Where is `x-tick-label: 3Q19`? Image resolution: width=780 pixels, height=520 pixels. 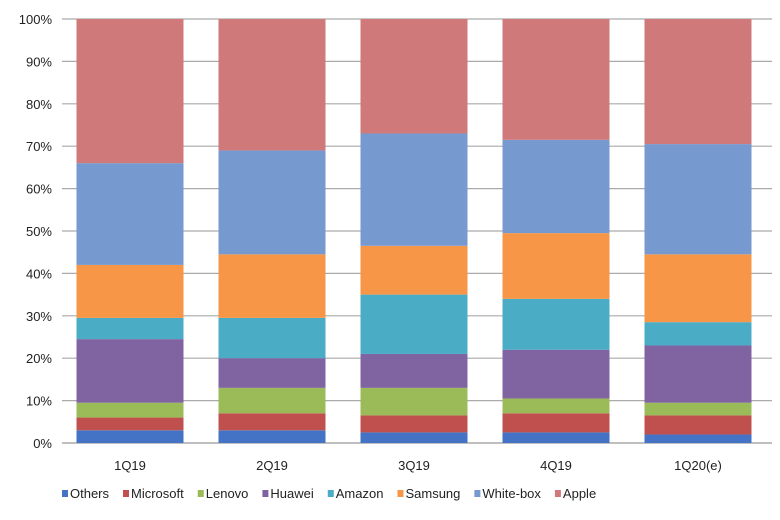
x-tick-label: 3Q19 is located at coordinates (414, 465).